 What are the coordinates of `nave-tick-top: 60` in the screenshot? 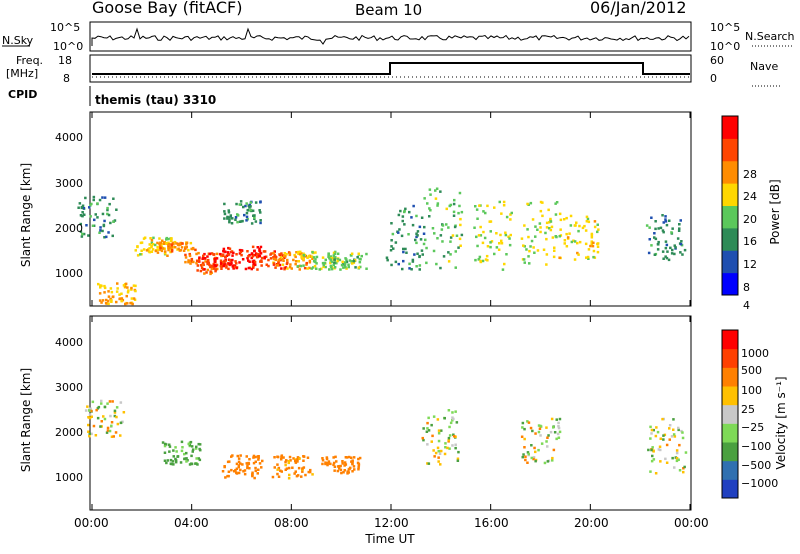 It's located at (717, 60).